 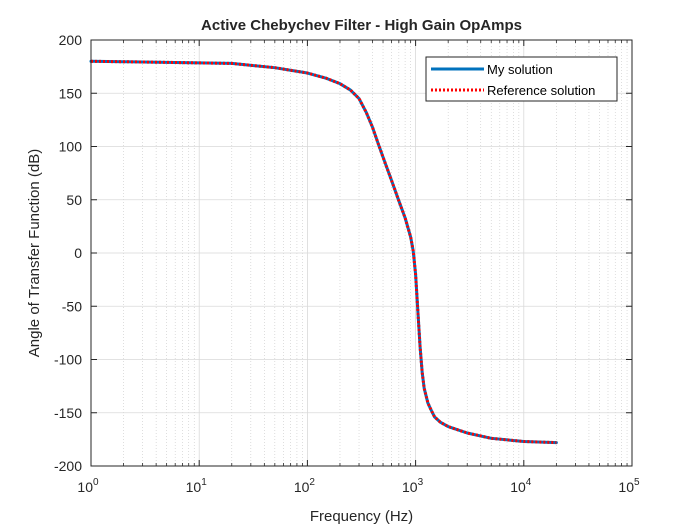 What do you see at coordinates (521, 486) in the screenshot?
I see `x-tick-label: 10⁴` at bounding box center [521, 486].